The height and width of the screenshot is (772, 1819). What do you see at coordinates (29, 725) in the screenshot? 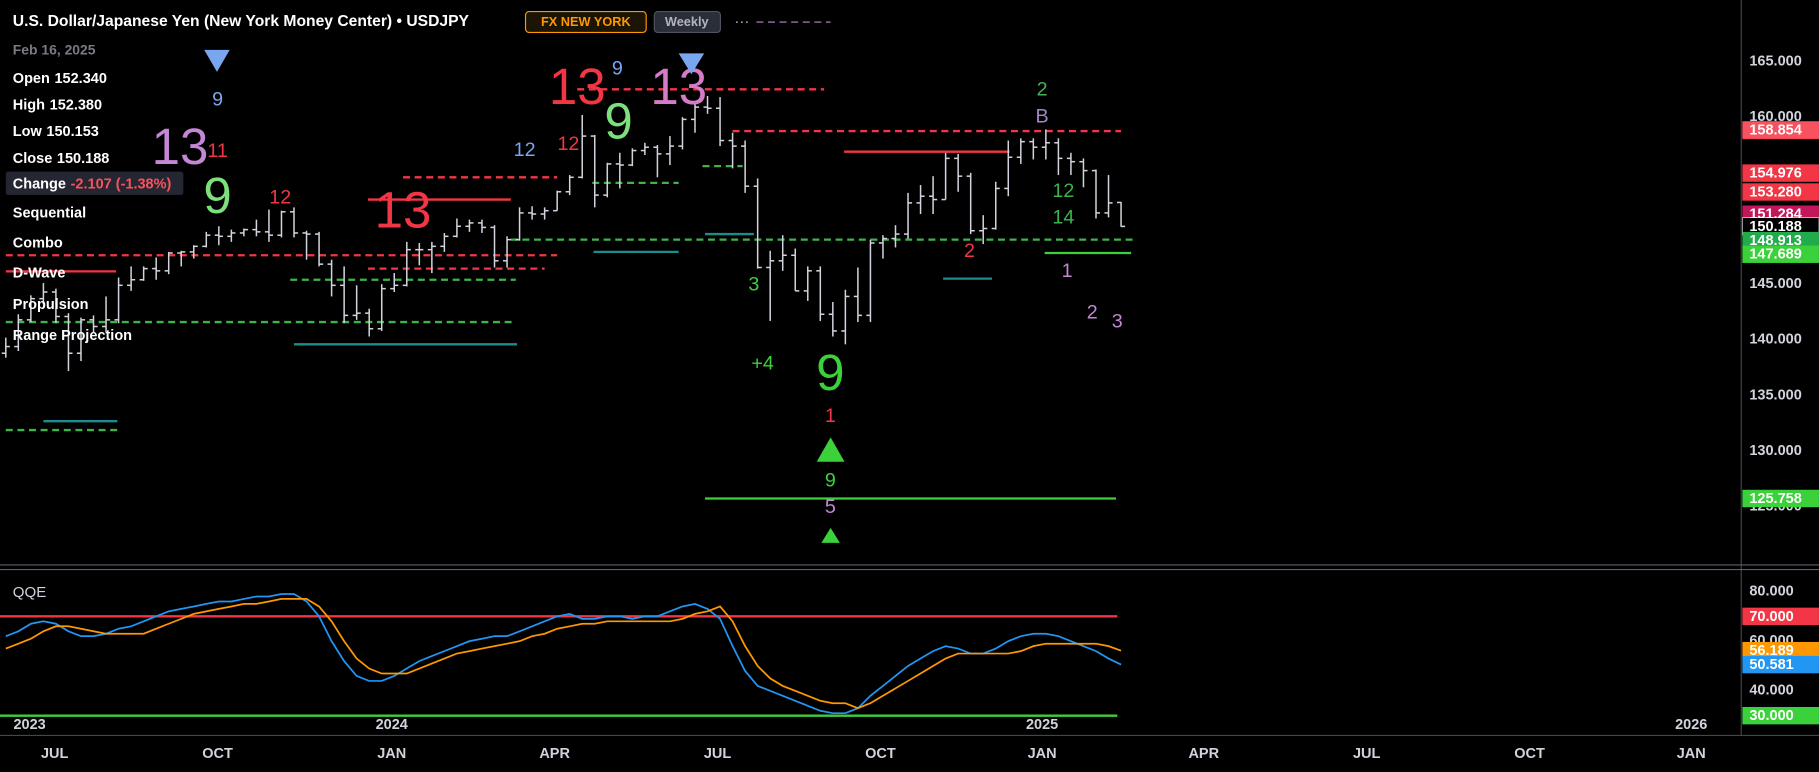
I see `x-tick-label: 2023` at bounding box center [29, 725].